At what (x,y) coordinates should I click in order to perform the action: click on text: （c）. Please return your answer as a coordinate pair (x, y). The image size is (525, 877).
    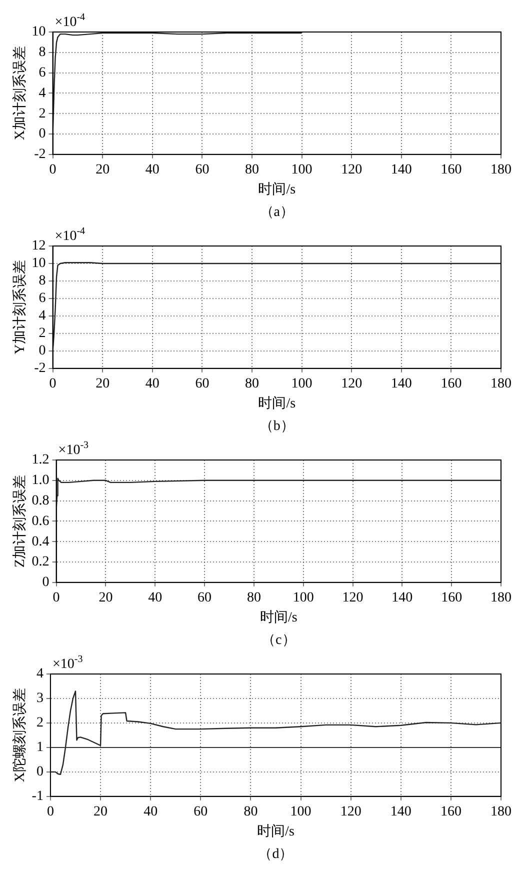
    Looking at the image, I should click on (279, 640).